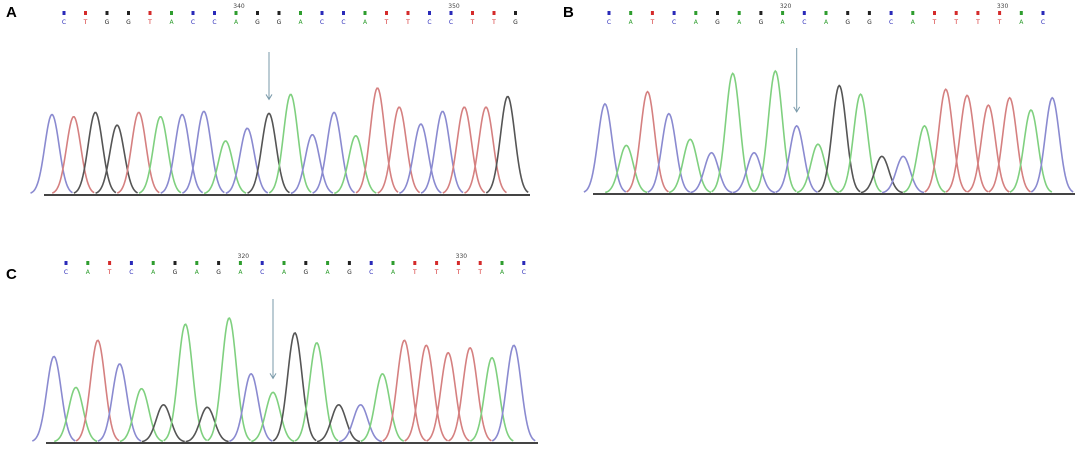 This screenshot has width=1080, height=456. Describe the element at coordinates (1003, 6) in the screenshot. I see `position-label: 330` at that location.